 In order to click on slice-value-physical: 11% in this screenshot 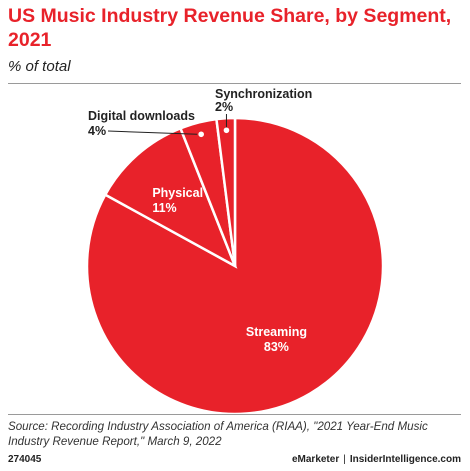, I will do `click(164, 208)`.